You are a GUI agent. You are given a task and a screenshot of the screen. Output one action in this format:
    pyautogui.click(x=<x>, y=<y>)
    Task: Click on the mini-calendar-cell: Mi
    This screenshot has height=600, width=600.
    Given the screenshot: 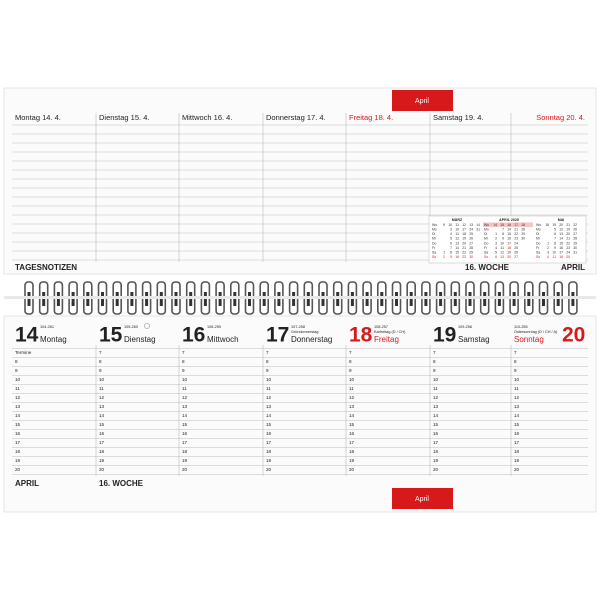 What is the action you would take?
    pyautogui.click(x=434, y=239)
    